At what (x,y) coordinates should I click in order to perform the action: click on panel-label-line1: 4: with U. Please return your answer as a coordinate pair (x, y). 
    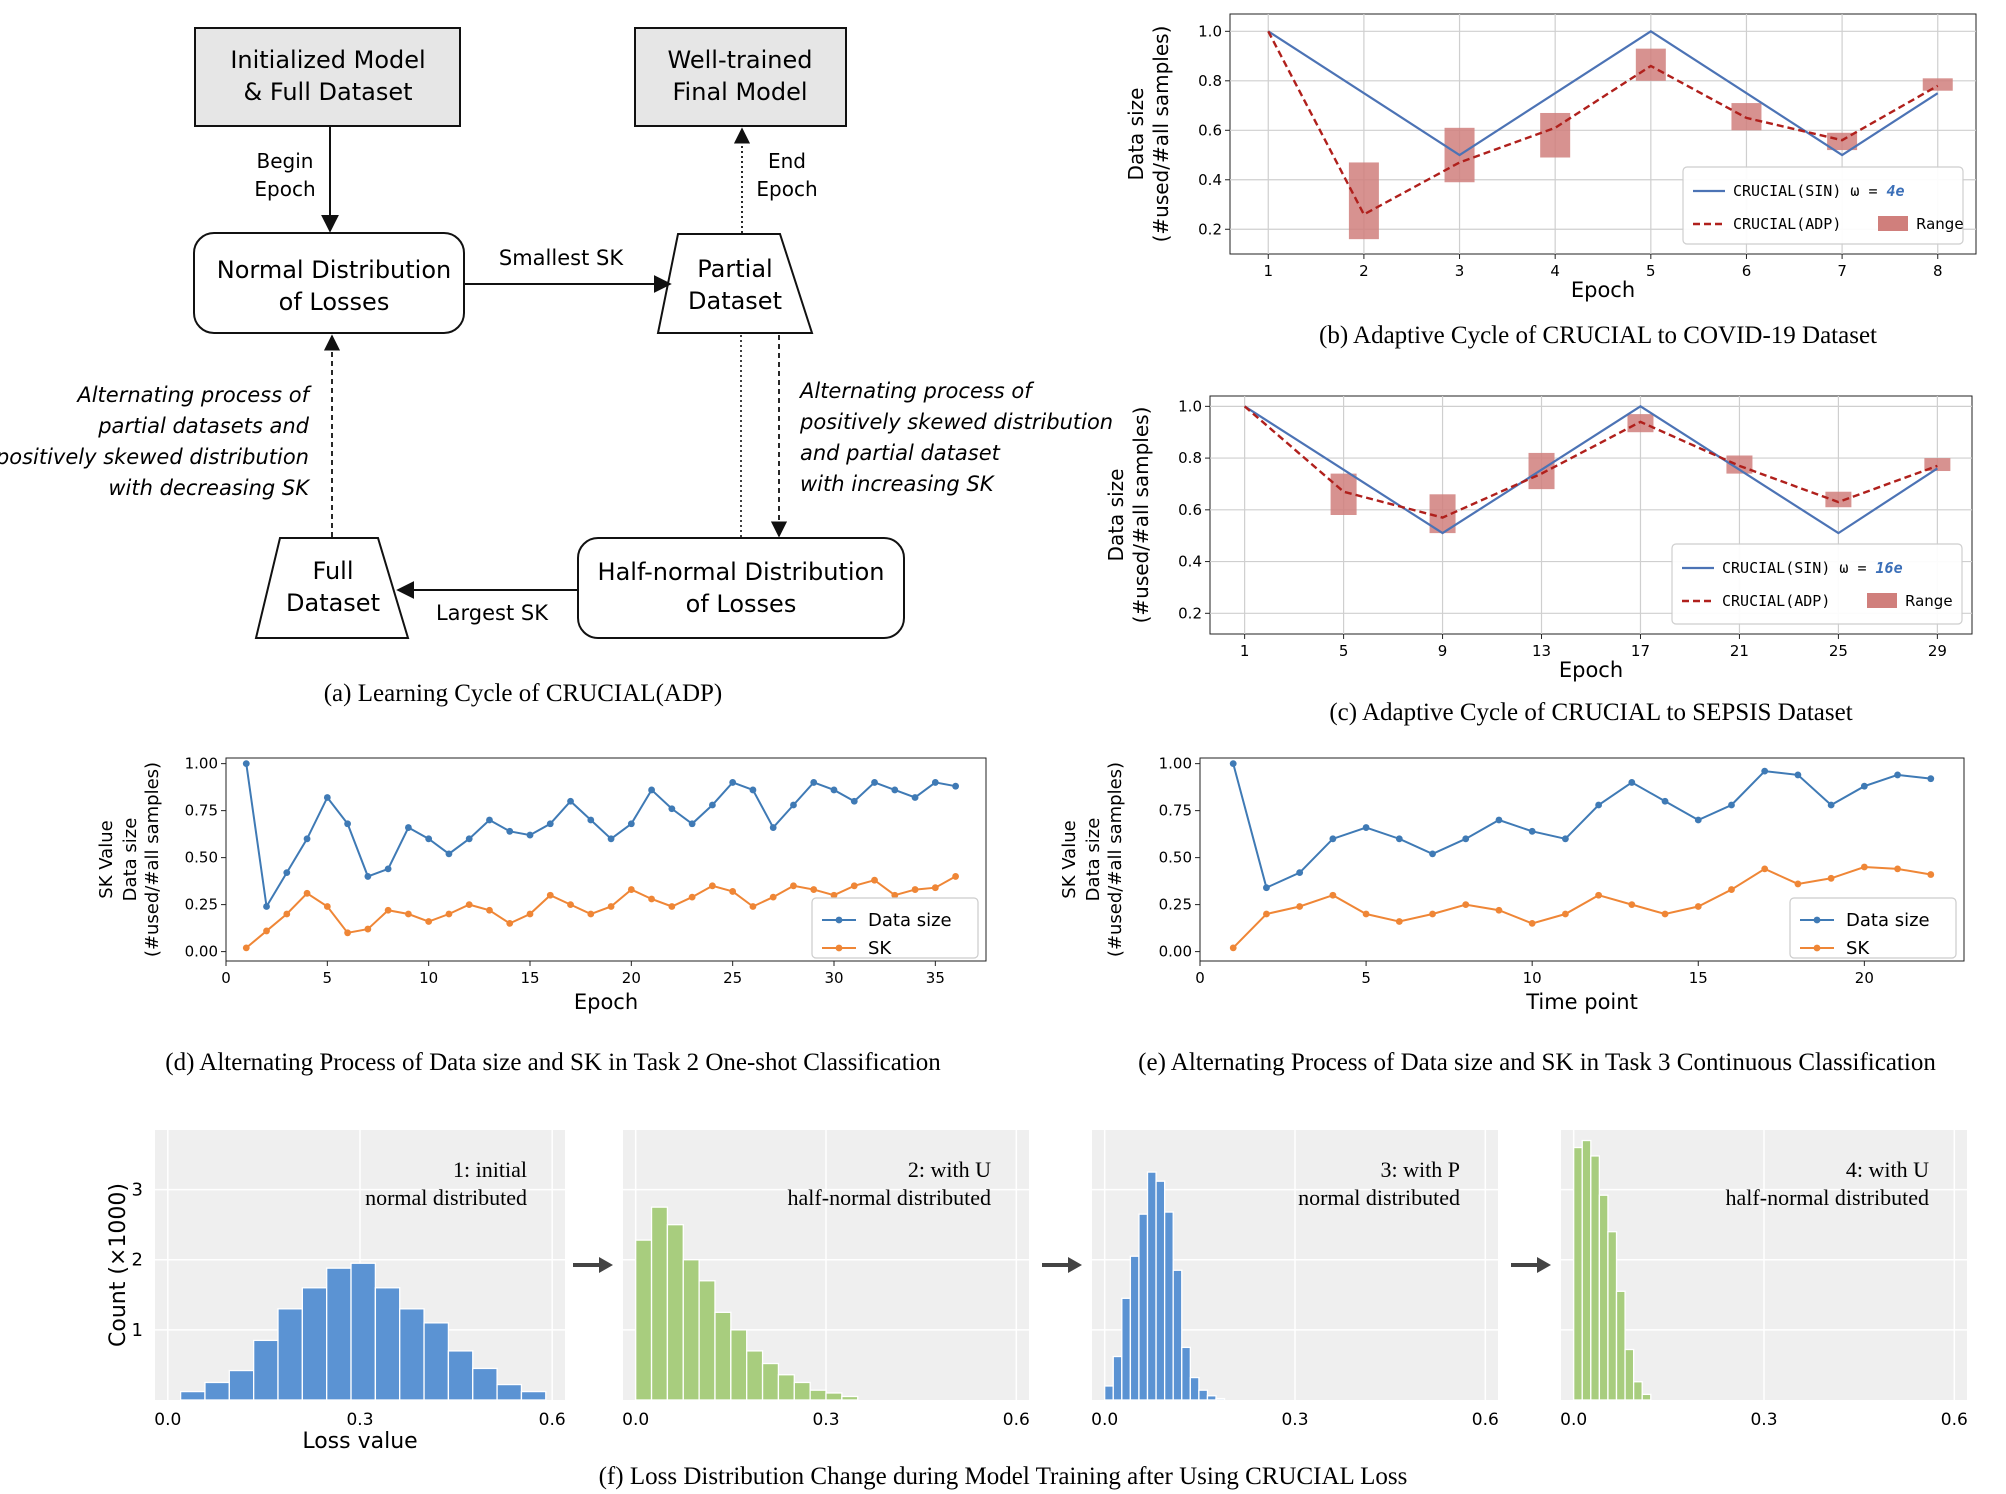
    Looking at the image, I should click on (1887, 1169).